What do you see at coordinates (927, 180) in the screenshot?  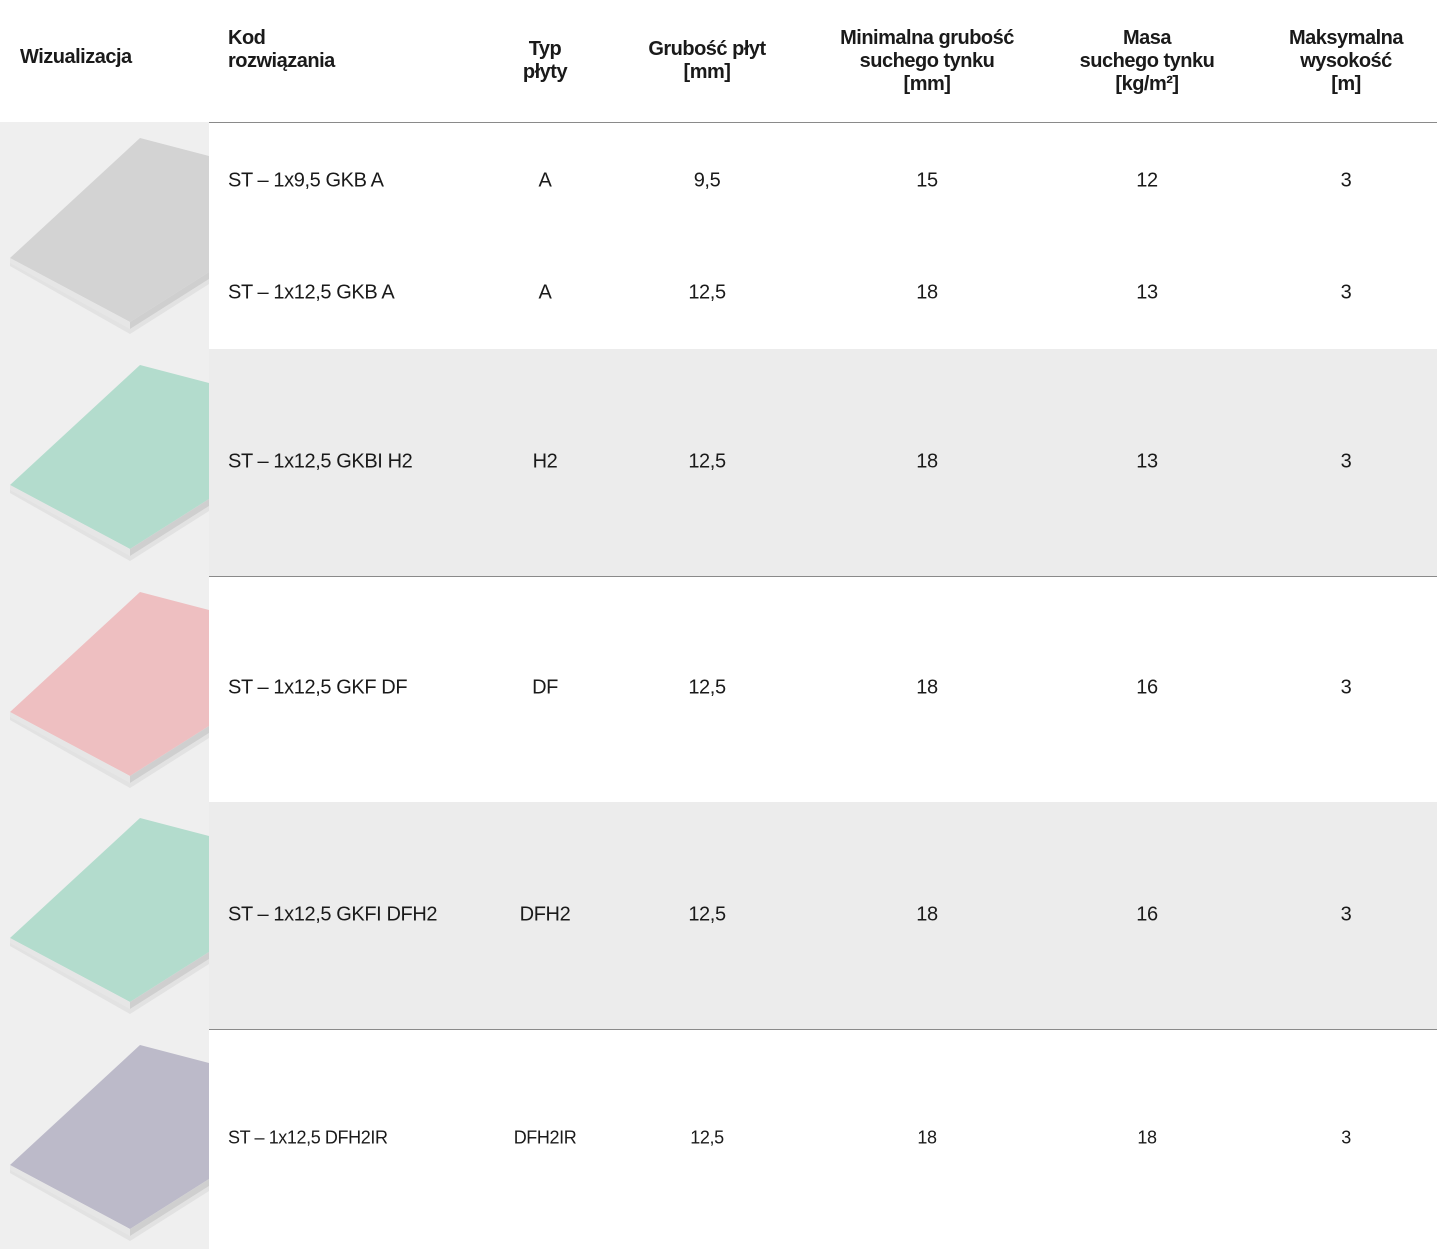 I see `cell: 15` at bounding box center [927, 180].